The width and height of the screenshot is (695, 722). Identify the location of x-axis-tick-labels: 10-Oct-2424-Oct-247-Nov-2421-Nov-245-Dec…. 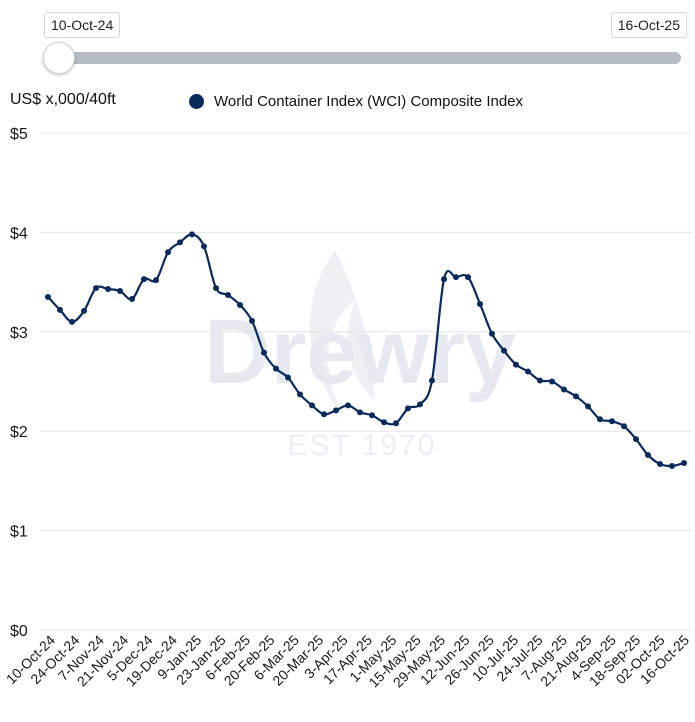
(347, 661).